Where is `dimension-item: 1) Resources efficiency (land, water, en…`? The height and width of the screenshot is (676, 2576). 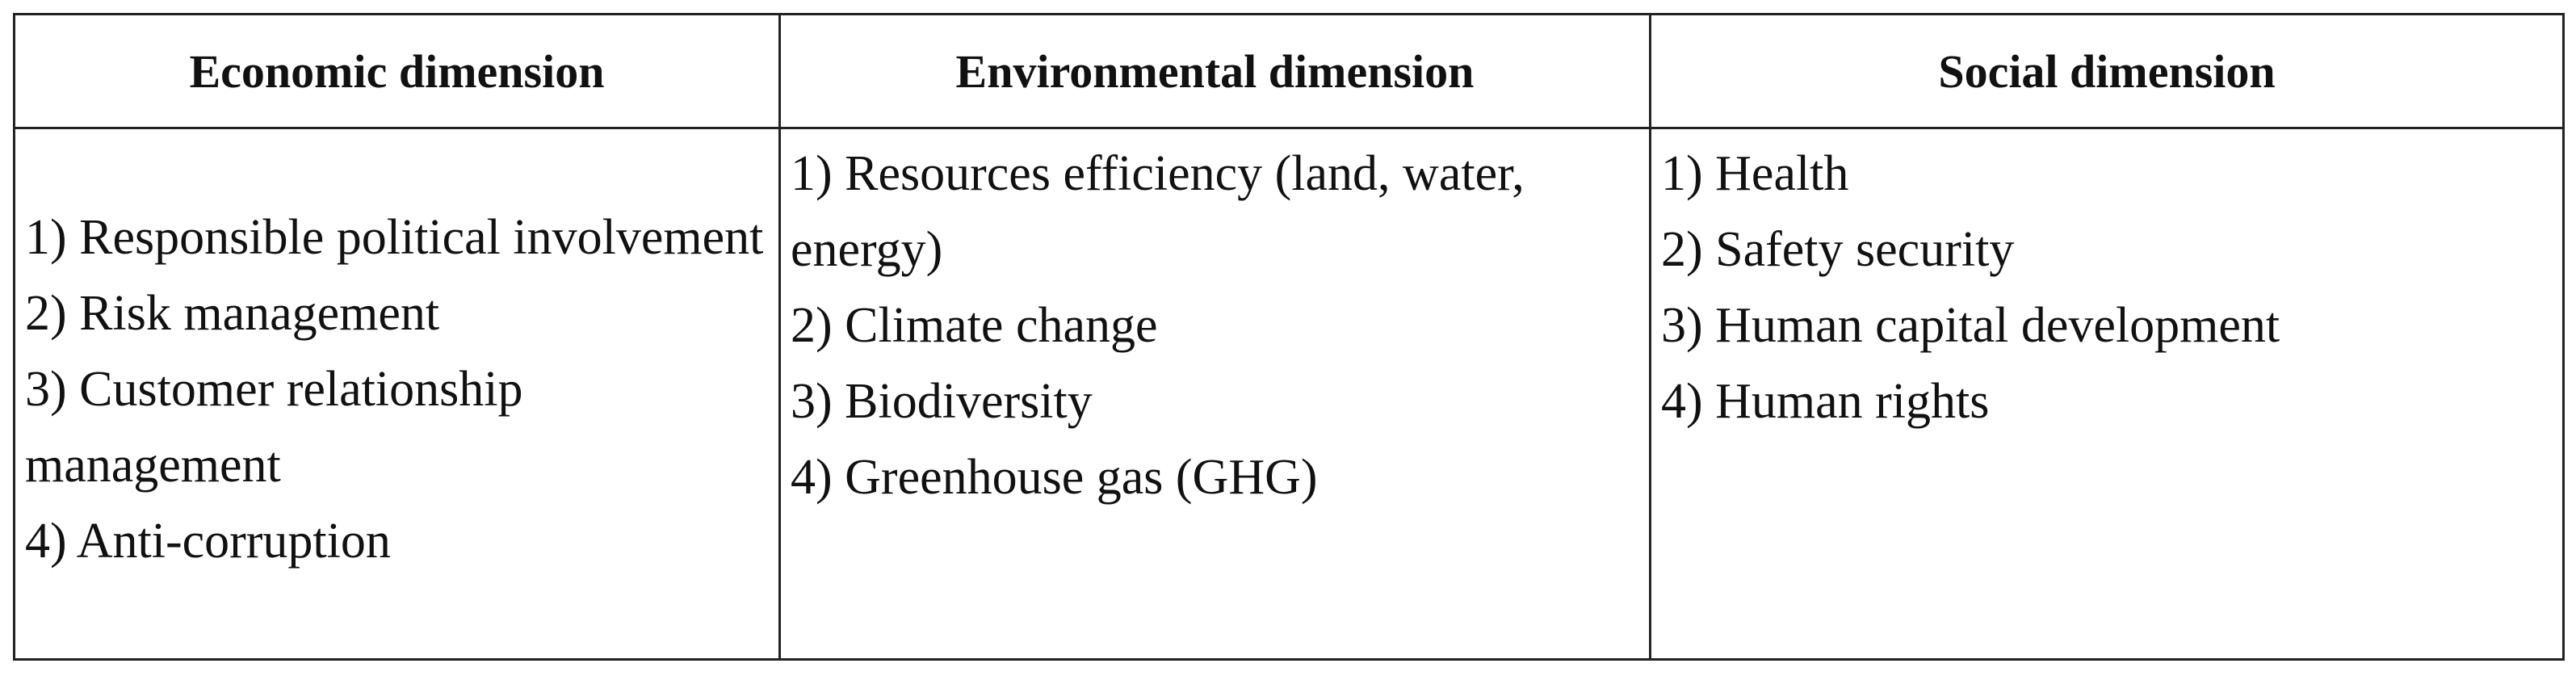 dimension-item: 1) Resources efficiency (land, water, en… is located at coordinates (1158, 211).